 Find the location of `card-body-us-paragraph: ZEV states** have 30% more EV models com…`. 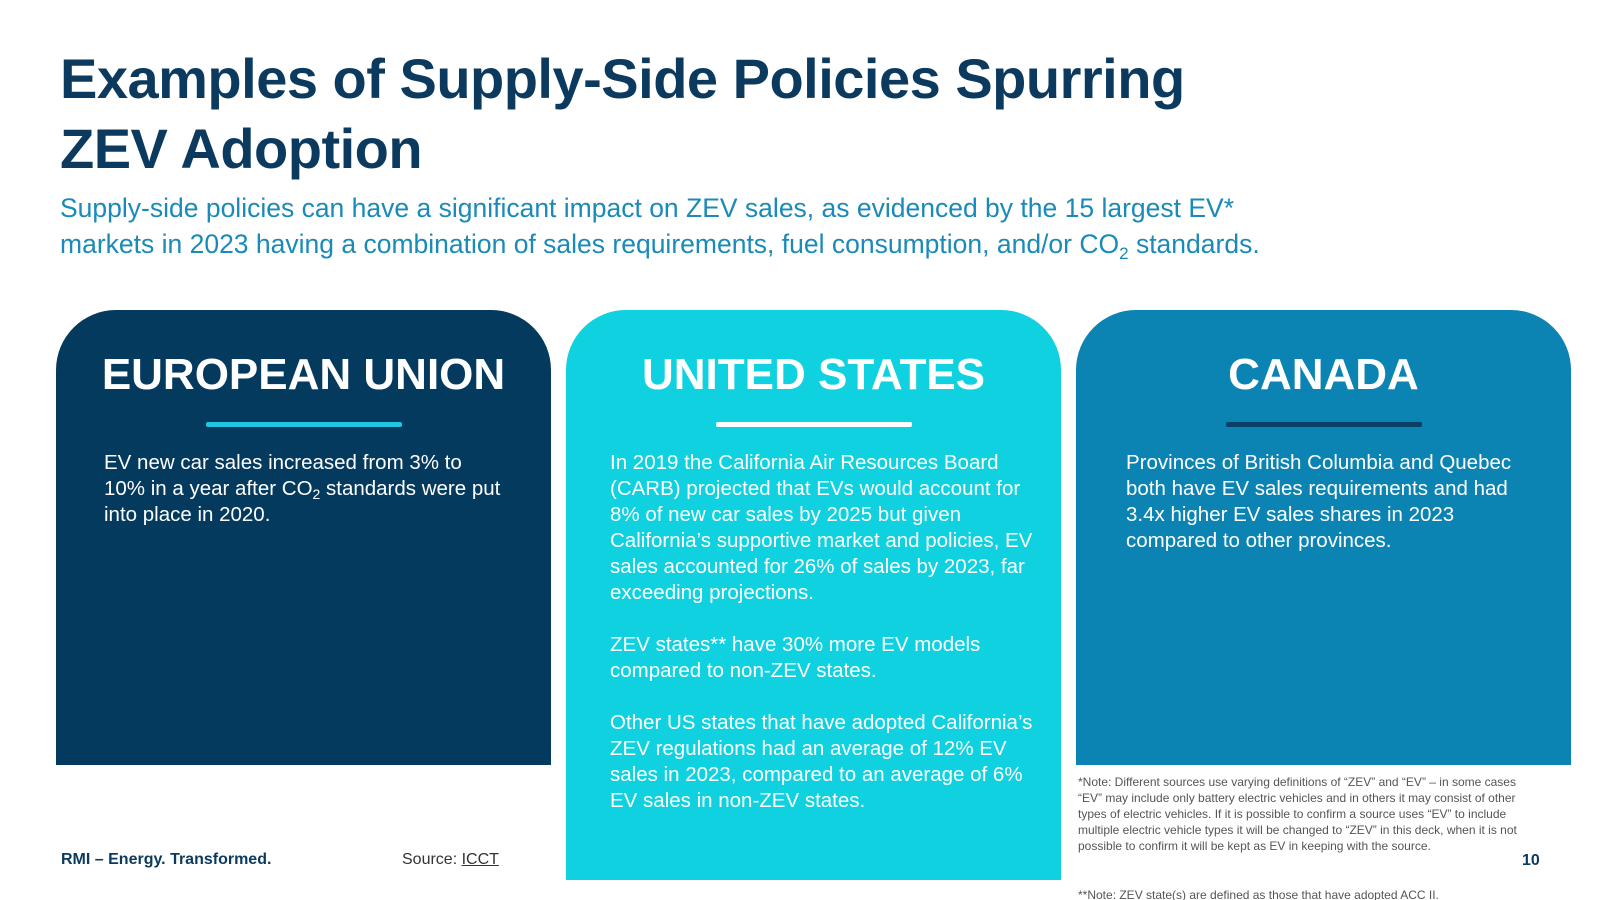

card-body-us-paragraph: ZEV states** have 30% more EV models com… is located at coordinates (795, 657).